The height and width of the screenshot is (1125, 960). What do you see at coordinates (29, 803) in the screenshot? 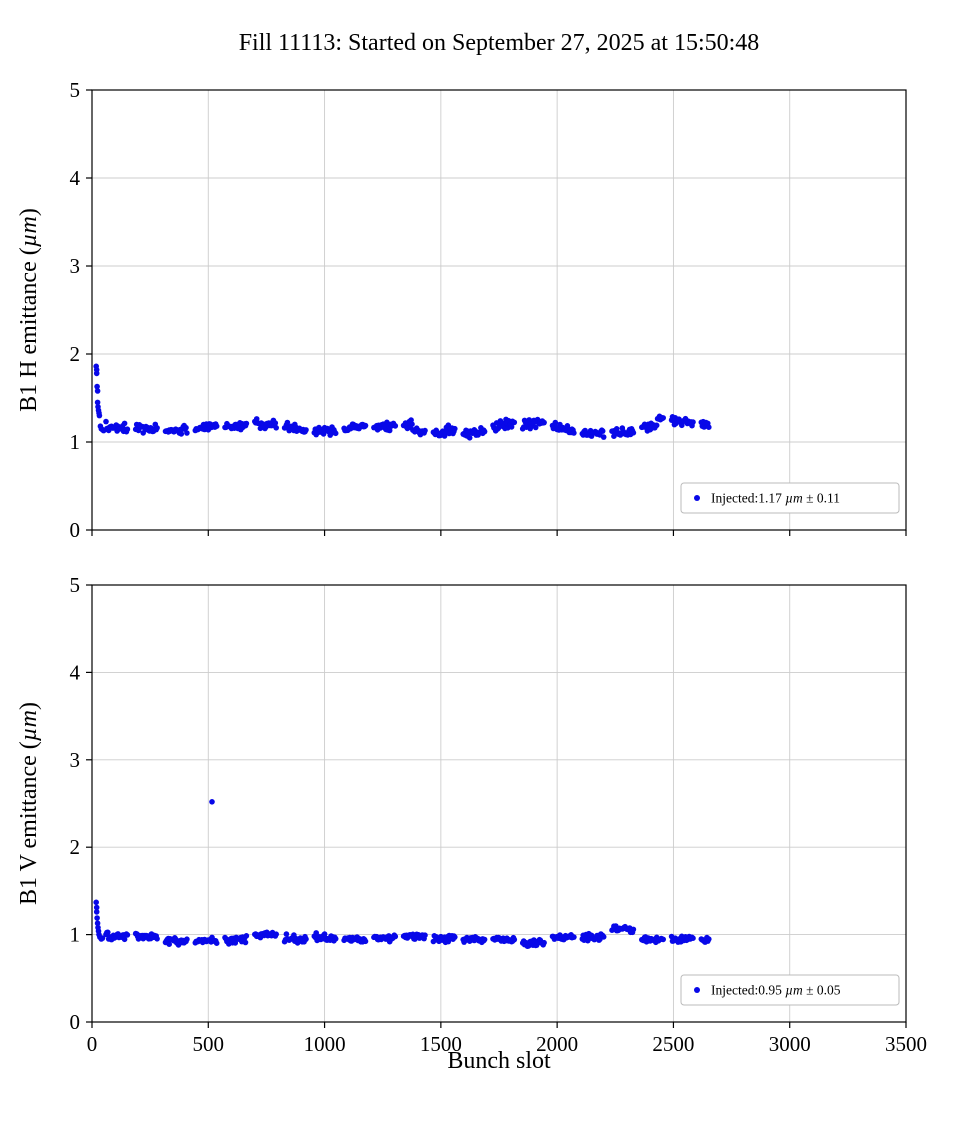
I see `y-axis-label-bottom: B1 V emittance (µm)` at bounding box center [29, 803].